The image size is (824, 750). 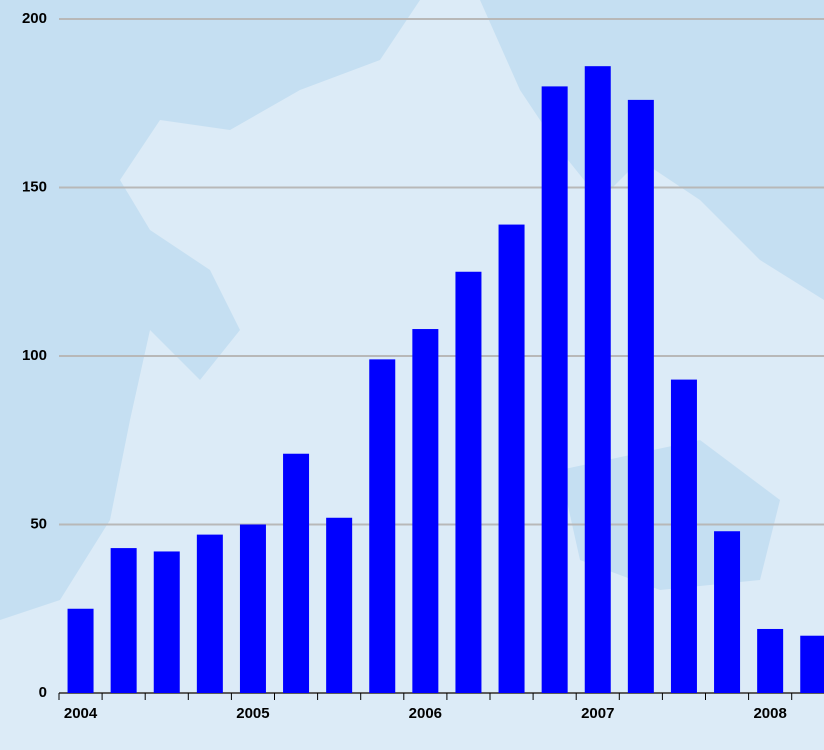 What do you see at coordinates (34, 18) in the screenshot?
I see `y-tick-label: 200` at bounding box center [34, 18].